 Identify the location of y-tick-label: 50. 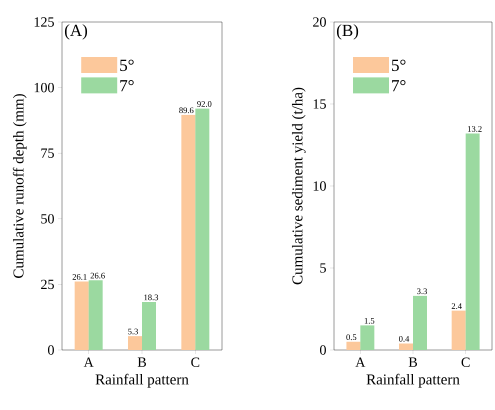
(47, 219).